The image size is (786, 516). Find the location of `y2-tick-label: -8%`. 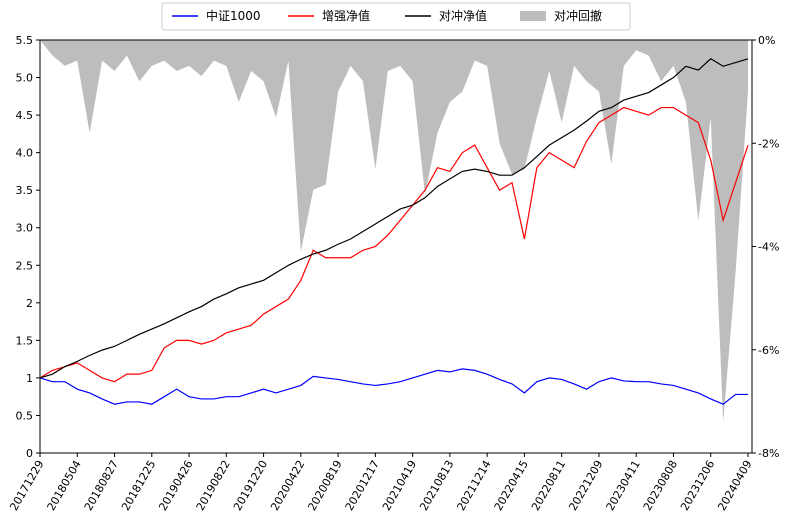

y2-tick-label: -8% is located at coordinates (768, 453).